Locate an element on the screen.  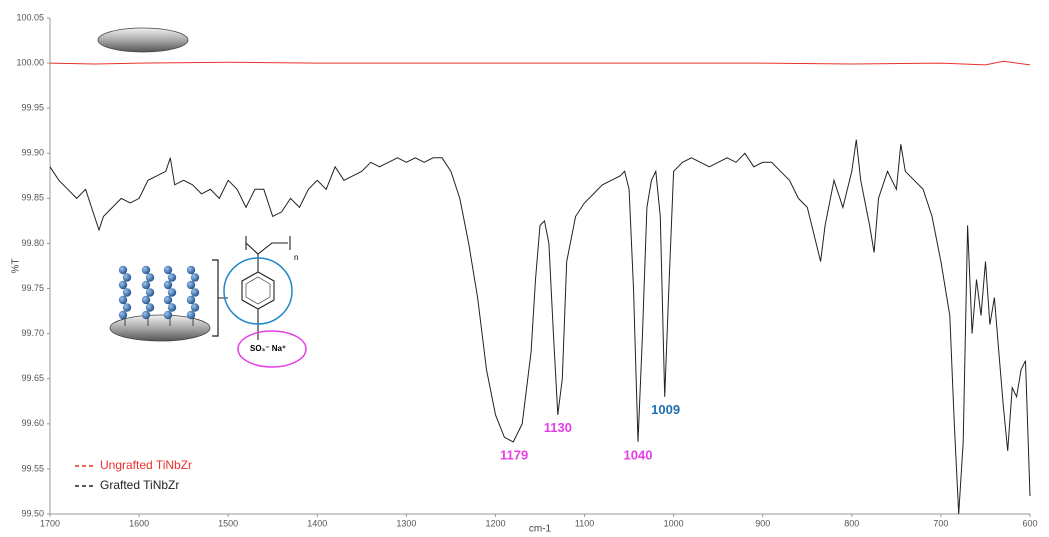
y-tick-label: 99.80 is located at coordinates (32, 243).